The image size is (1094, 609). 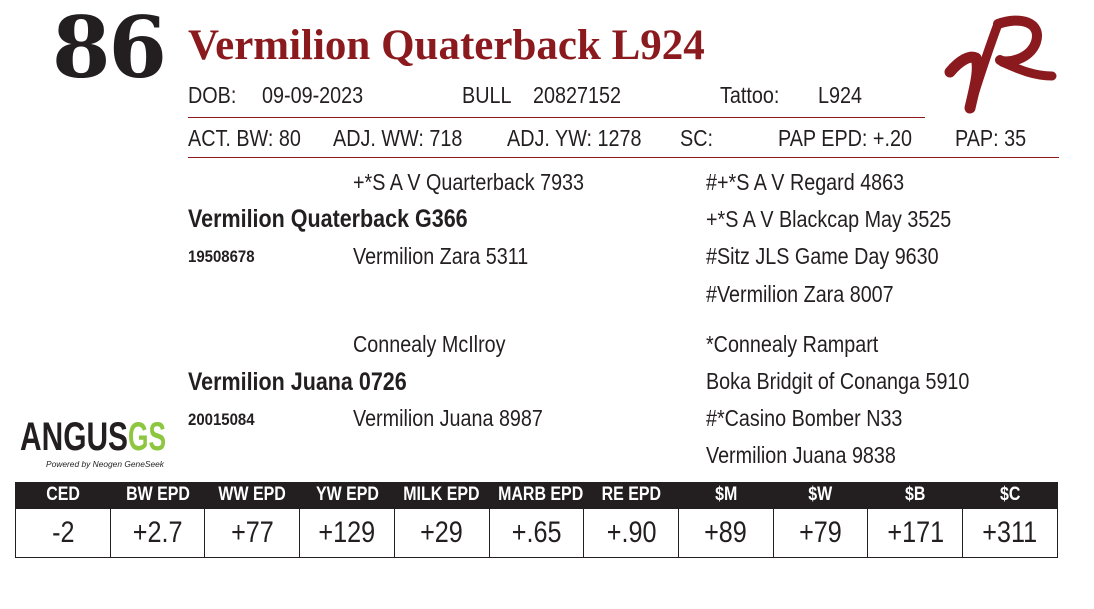 What do you see at coordinates (792, 344) in the screenshot?
I see `dam-sire-sire: *Connealy Rampart` at bounding box center [792, 344].